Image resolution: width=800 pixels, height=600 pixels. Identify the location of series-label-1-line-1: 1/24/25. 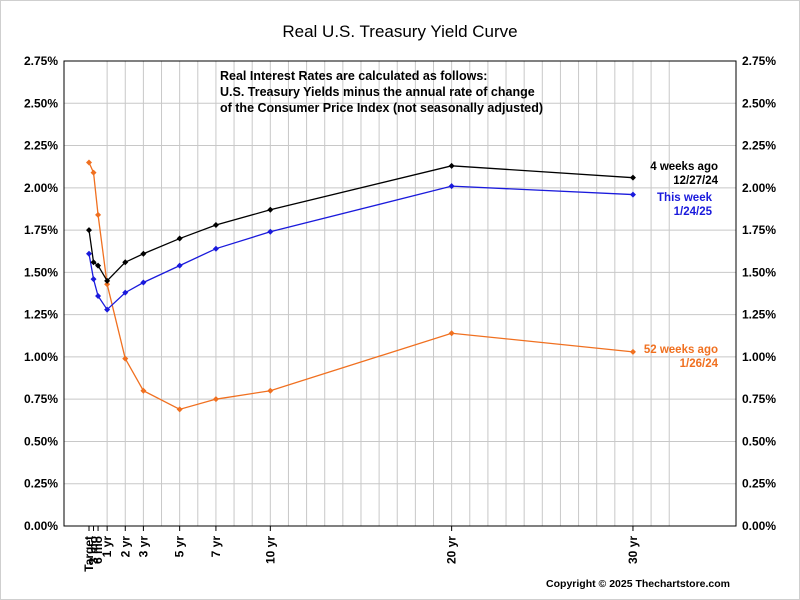
(693, 212).